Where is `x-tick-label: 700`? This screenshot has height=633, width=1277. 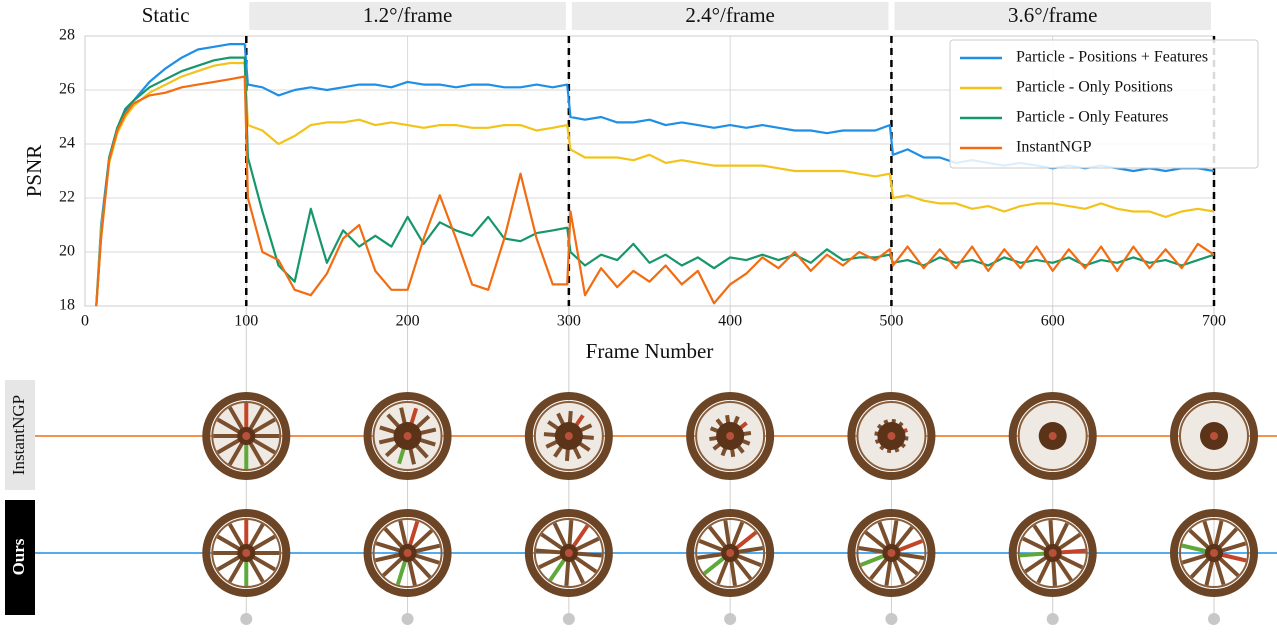
x-tick-label: 700 is located at coordinates (1214, 321).